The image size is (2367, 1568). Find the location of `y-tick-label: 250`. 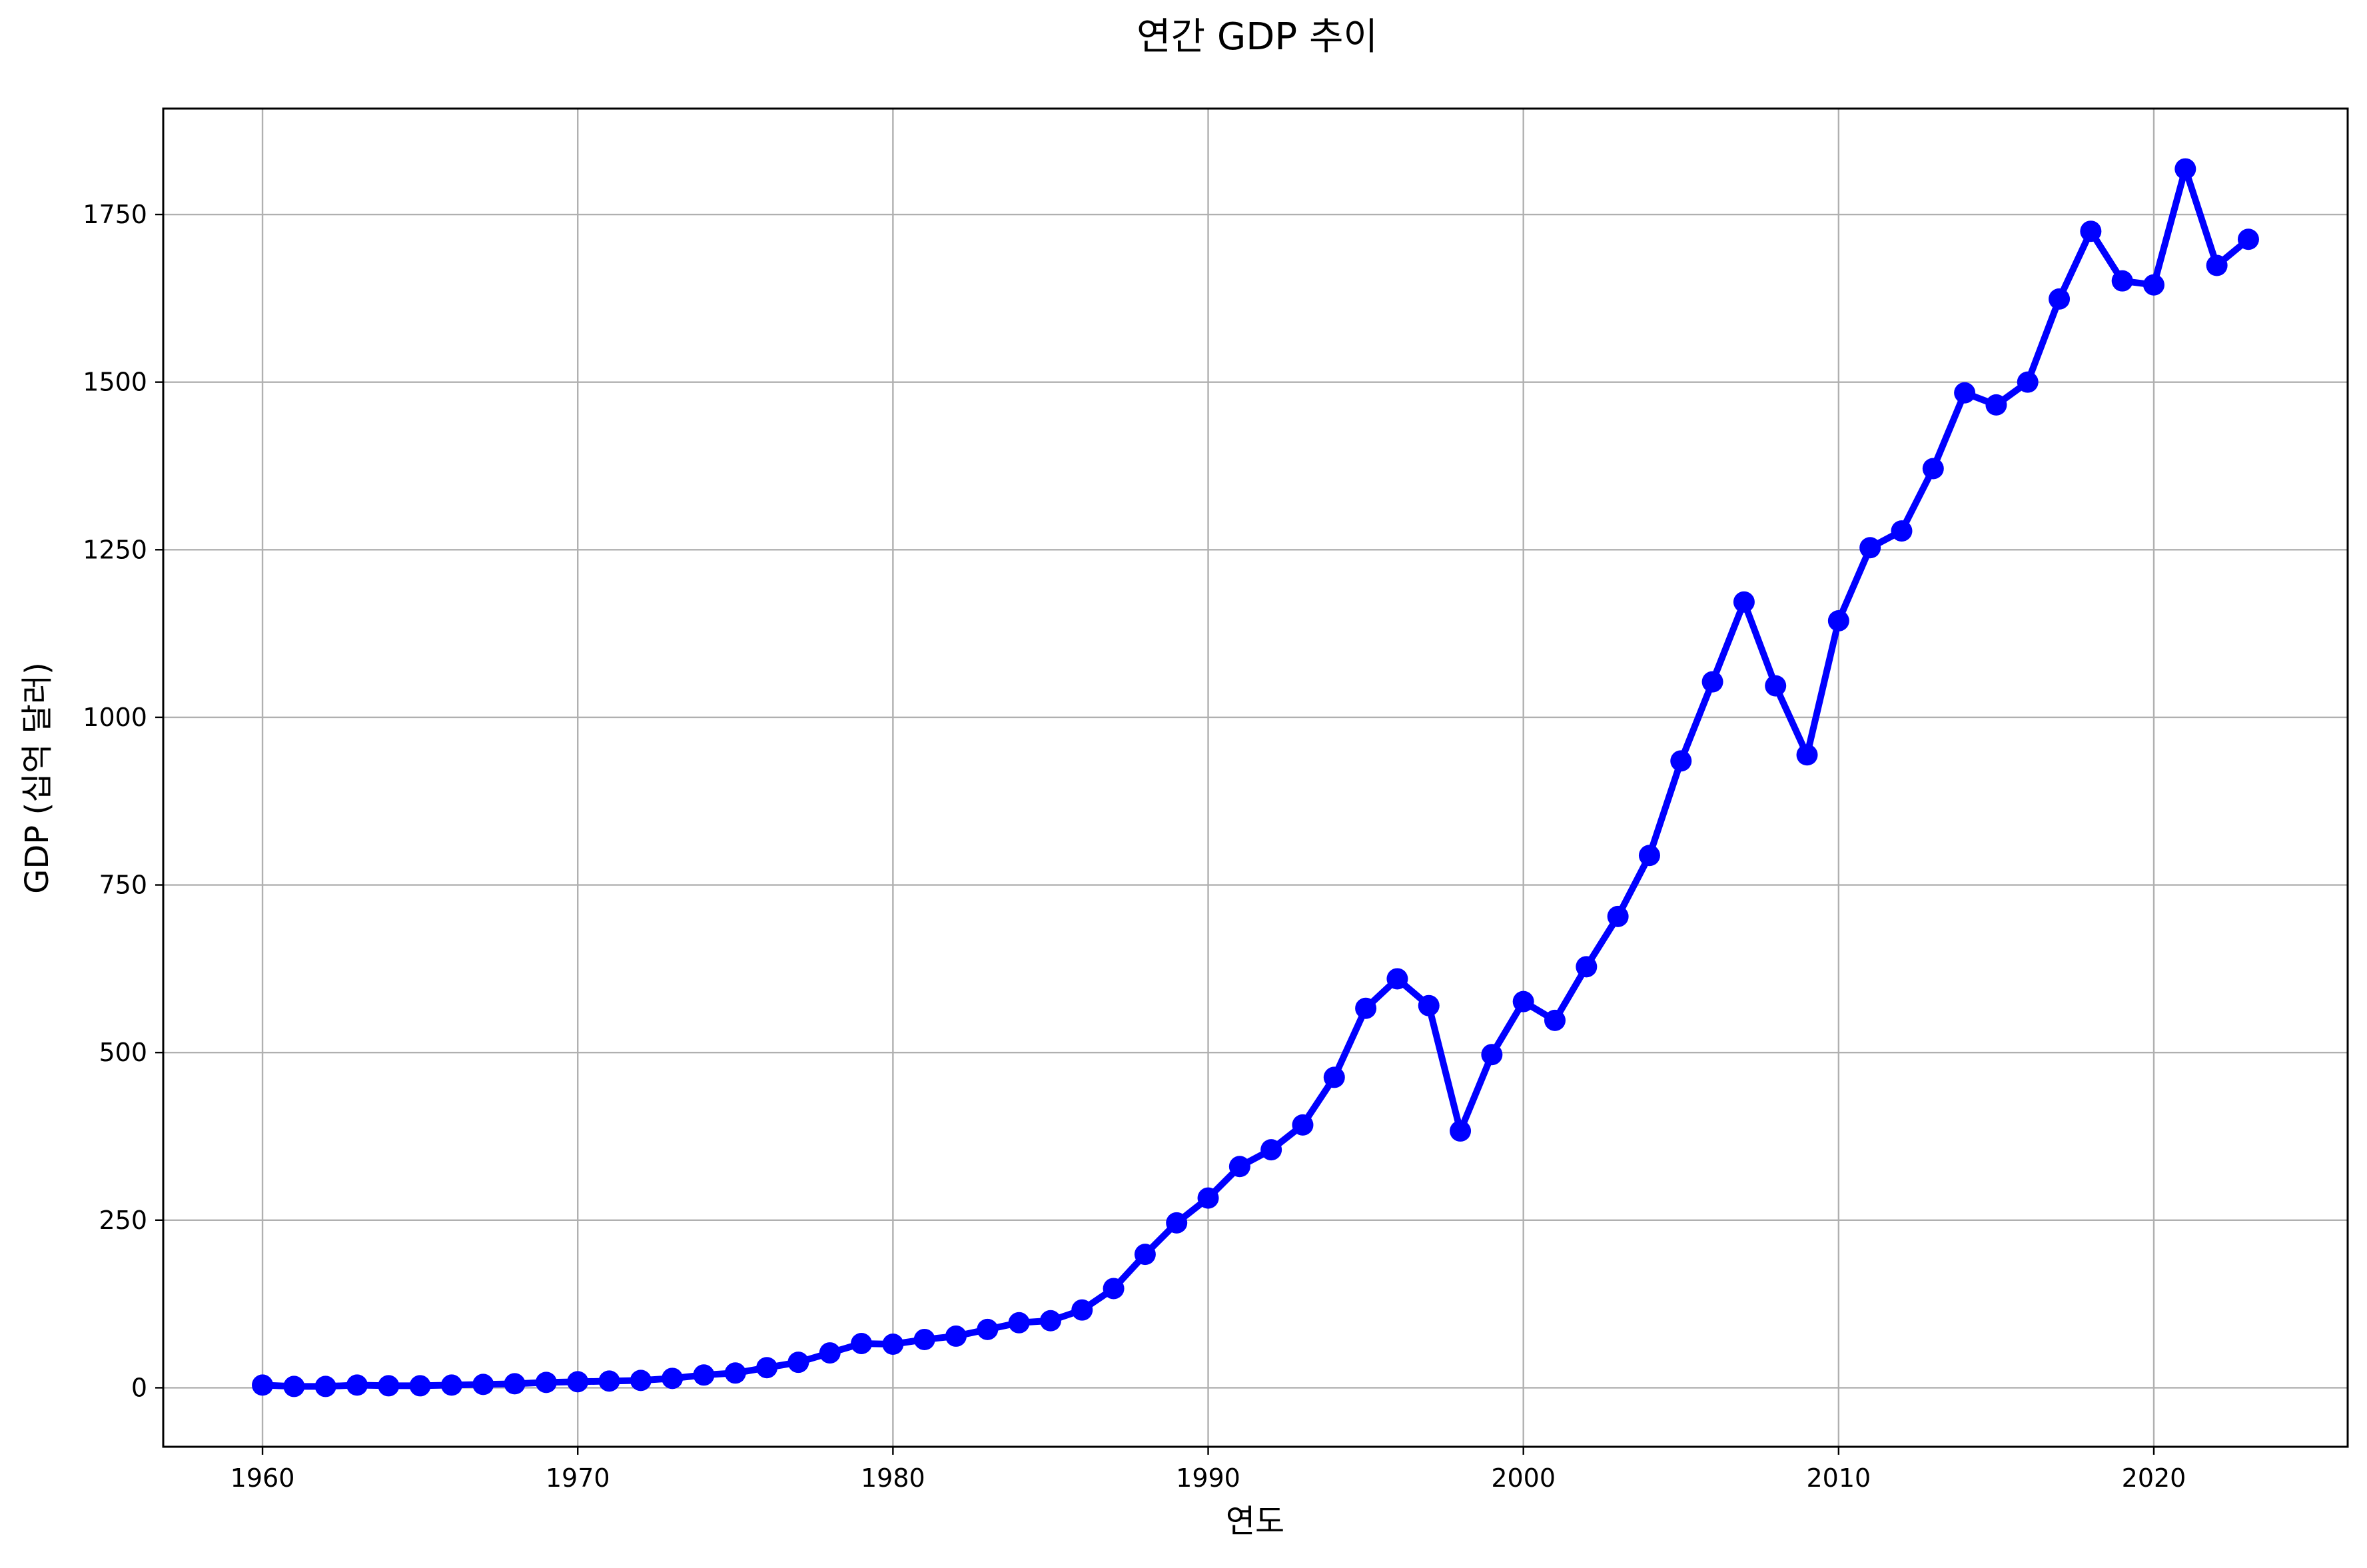

y-tick-label: 250 is located at coordinates (123, 1220).